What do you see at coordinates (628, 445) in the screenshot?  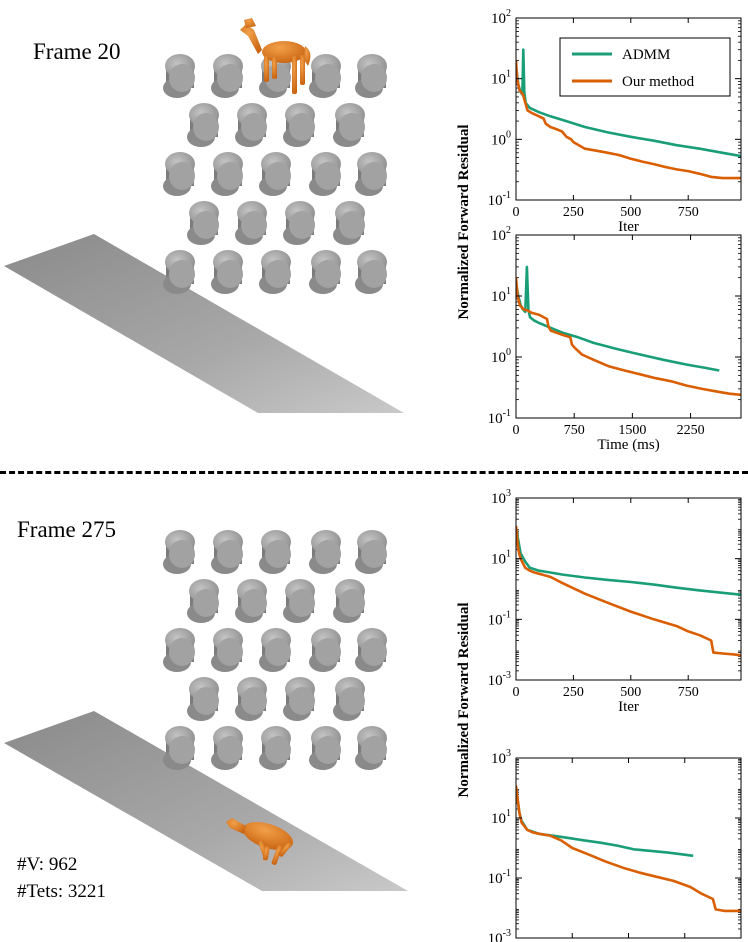 I see `x-axis-label: Time (ms)` at bounding box center [628, 445].